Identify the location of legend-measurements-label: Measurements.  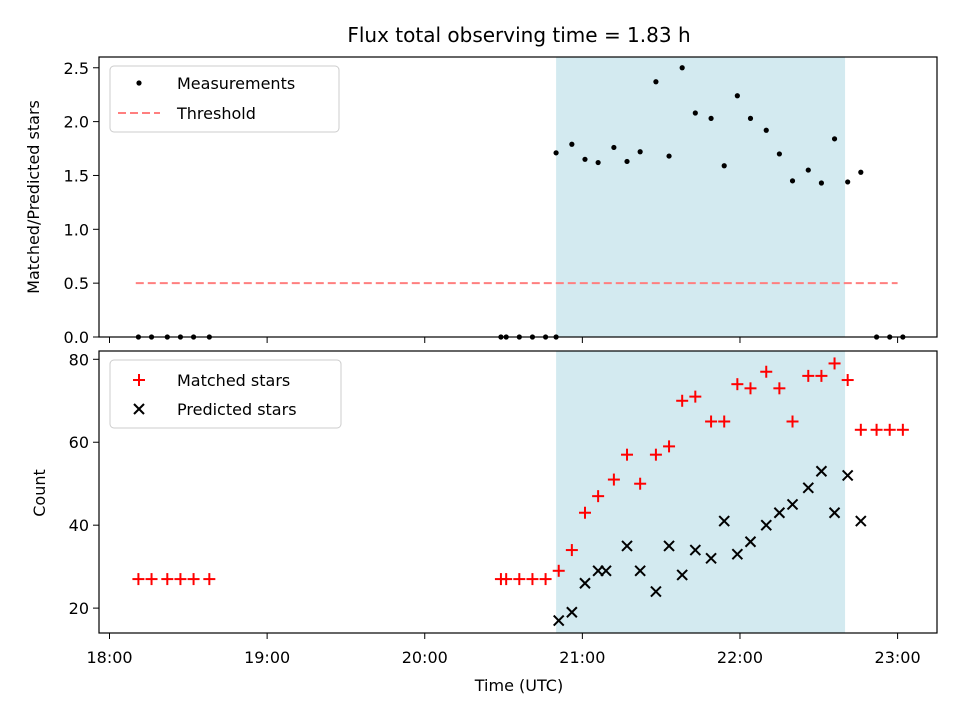
(236, 83).